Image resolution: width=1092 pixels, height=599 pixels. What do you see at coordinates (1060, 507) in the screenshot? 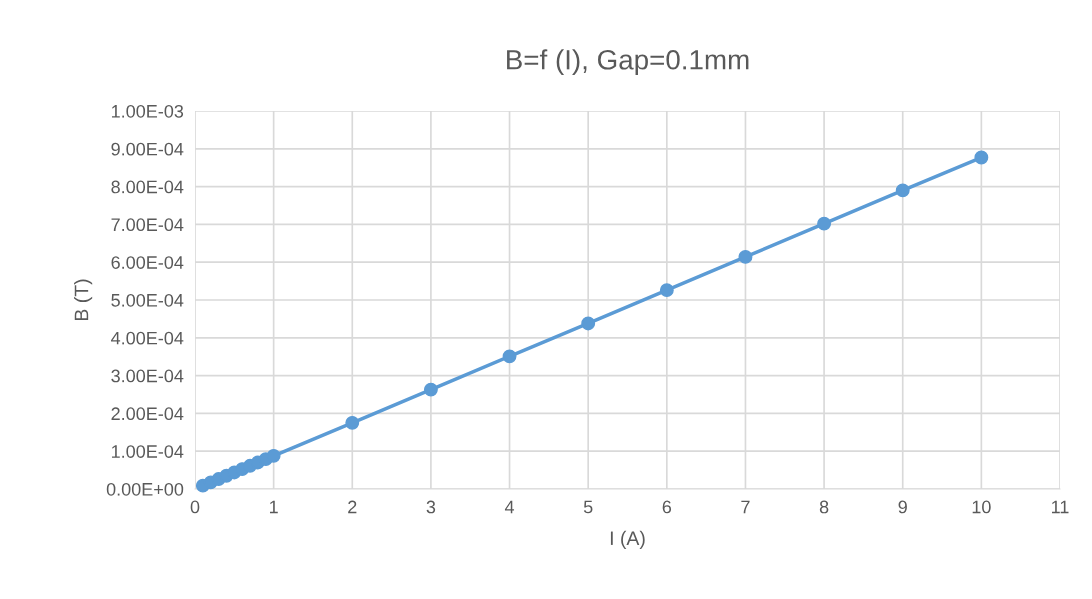
I see `x-tick-label: 11` at bounding box center [1060, 507].